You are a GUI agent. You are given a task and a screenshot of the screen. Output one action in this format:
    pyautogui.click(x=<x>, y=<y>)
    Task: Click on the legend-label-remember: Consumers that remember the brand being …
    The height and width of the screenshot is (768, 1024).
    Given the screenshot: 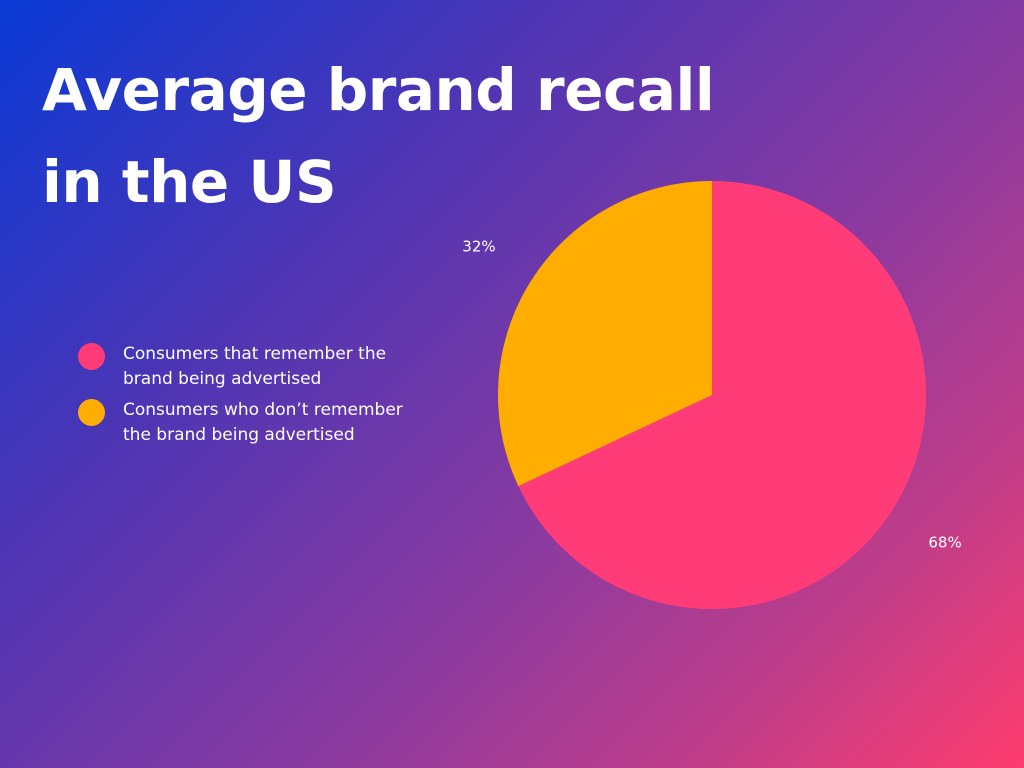 What is the action you would take?
    pyautogui.click(x=255, y=366)
    